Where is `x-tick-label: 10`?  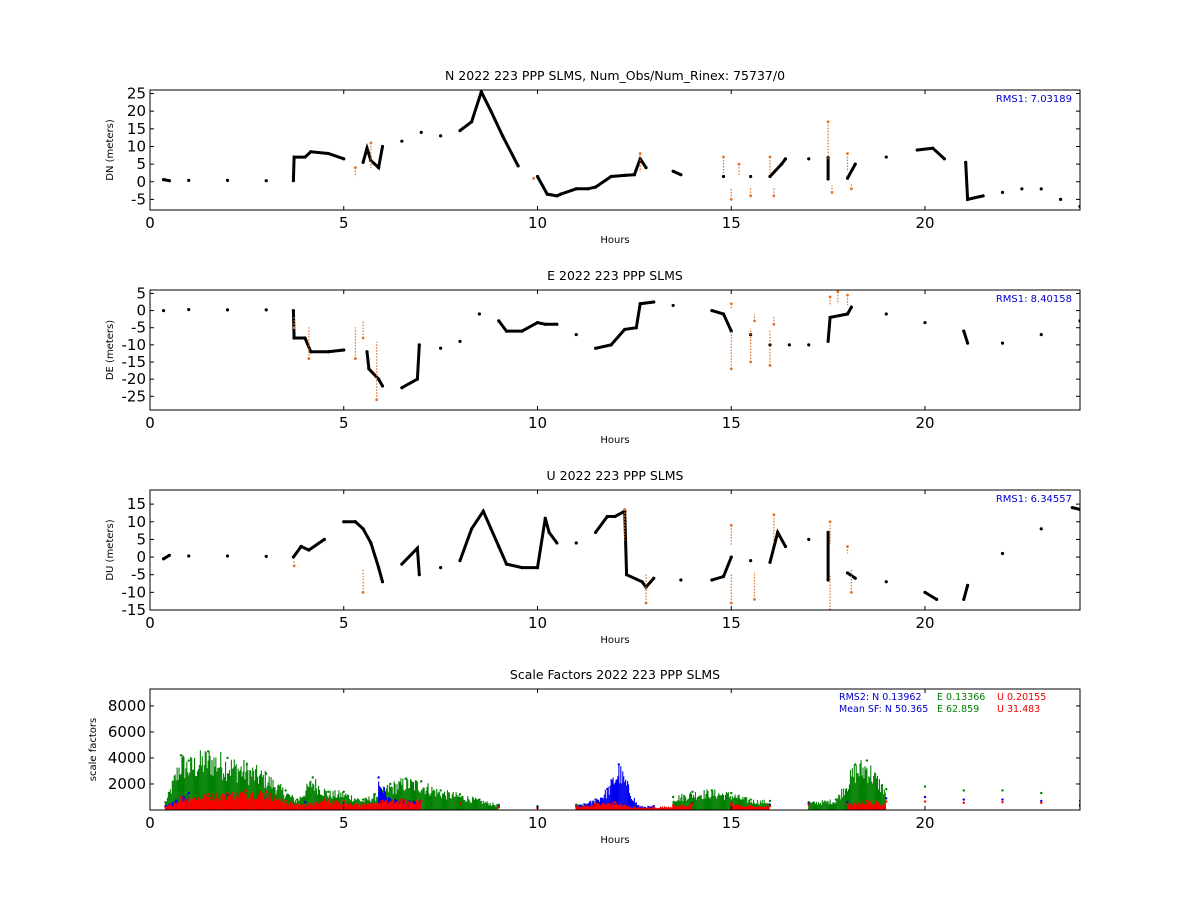
x-tick-label: 10 is located at coordinates (537, 823).